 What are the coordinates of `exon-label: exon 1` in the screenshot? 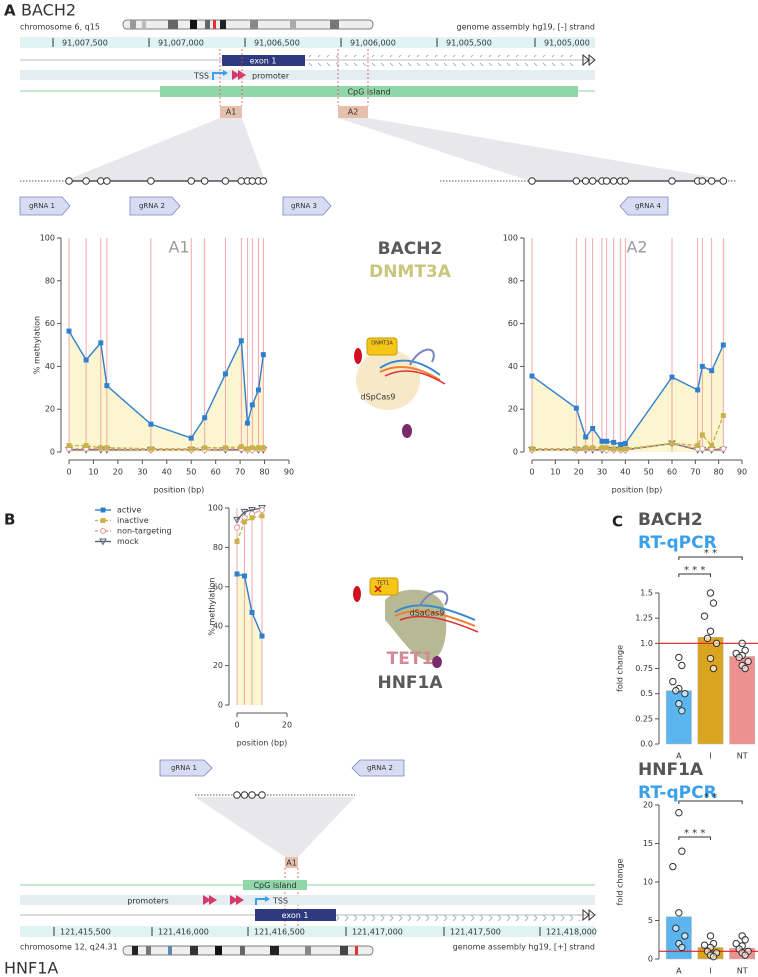 It's located at (263, 61).